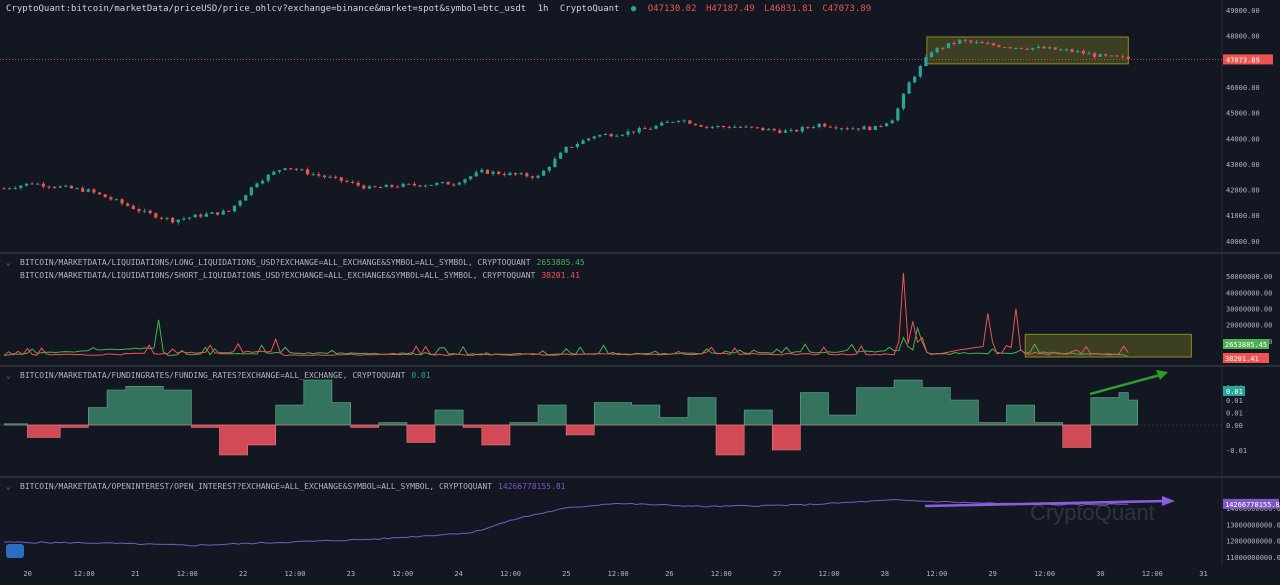 This screenshot has height=585, width=1280. I want to click on trend-arrow-line, so click(1045, 503).